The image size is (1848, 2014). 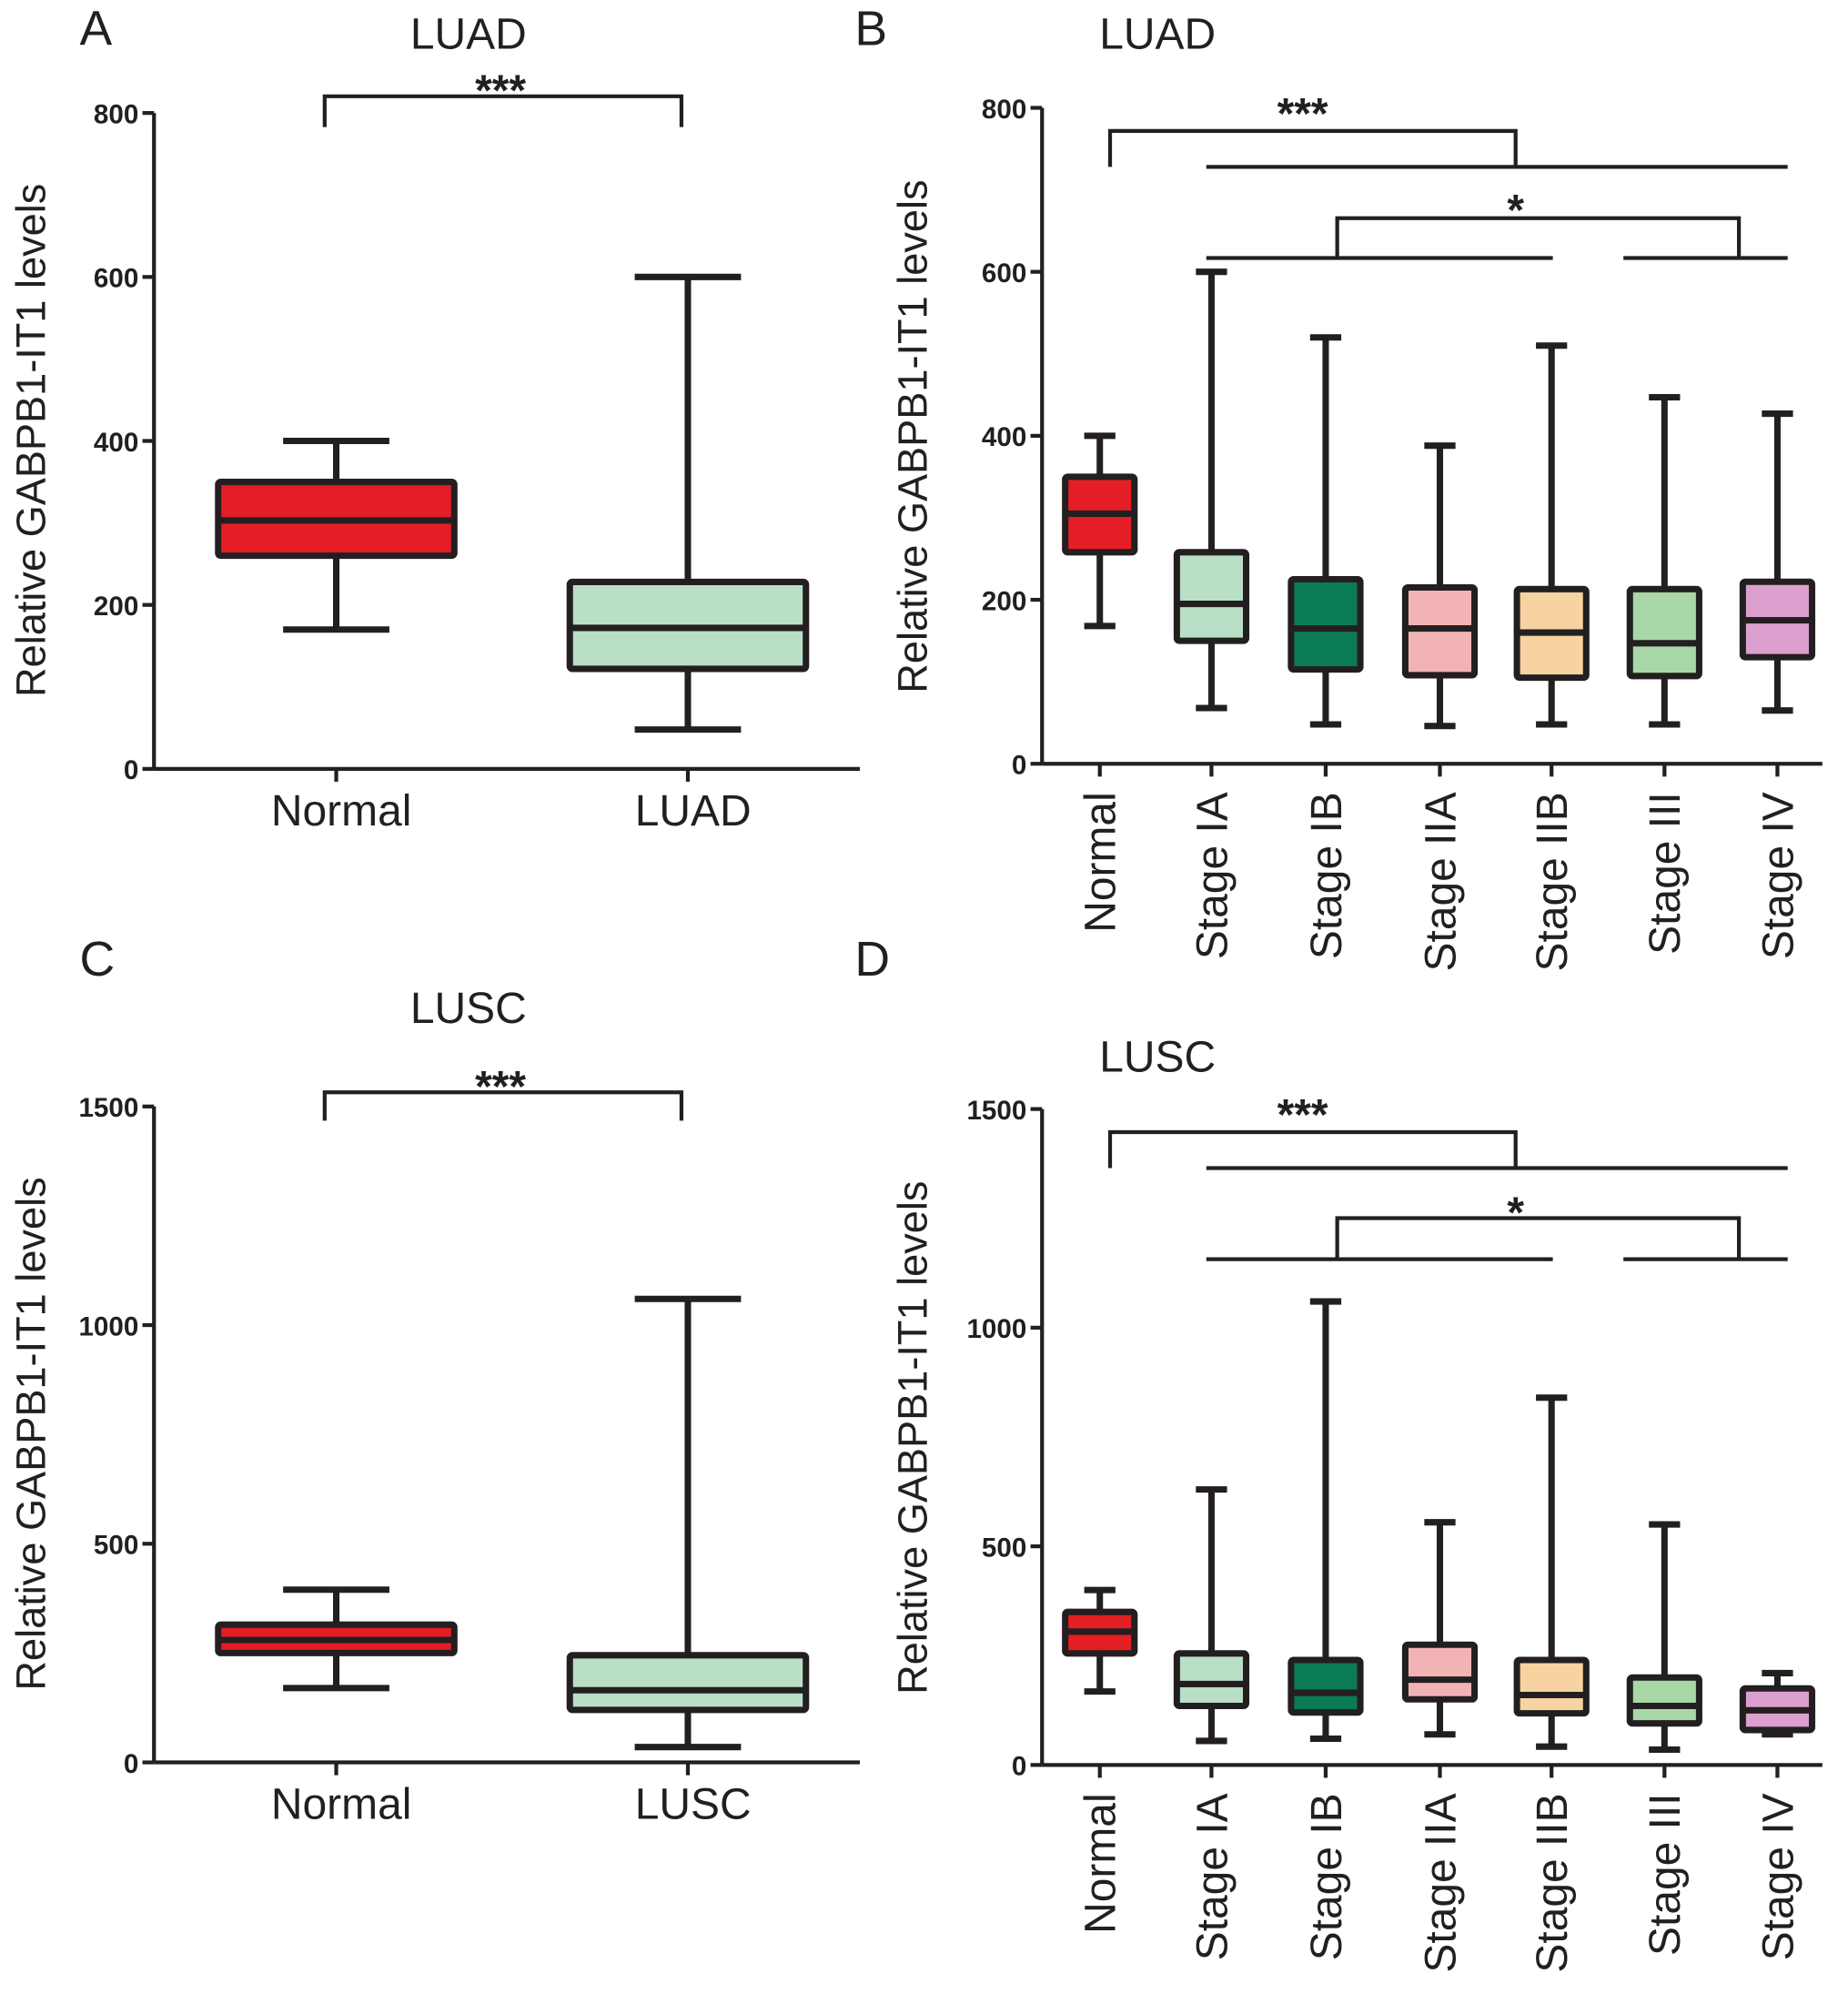 What do you see at coordinates (871, 28) in the screenshot?
I see `panel-letter: B` at bounding box center [871, 28].